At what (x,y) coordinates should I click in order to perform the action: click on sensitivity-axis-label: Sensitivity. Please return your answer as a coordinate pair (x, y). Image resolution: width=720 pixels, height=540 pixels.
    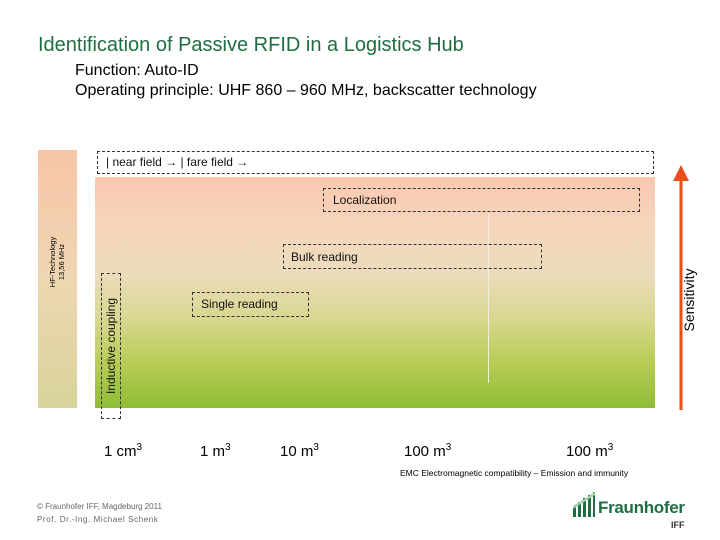
    Looking at the image, I should click on (689, 300).